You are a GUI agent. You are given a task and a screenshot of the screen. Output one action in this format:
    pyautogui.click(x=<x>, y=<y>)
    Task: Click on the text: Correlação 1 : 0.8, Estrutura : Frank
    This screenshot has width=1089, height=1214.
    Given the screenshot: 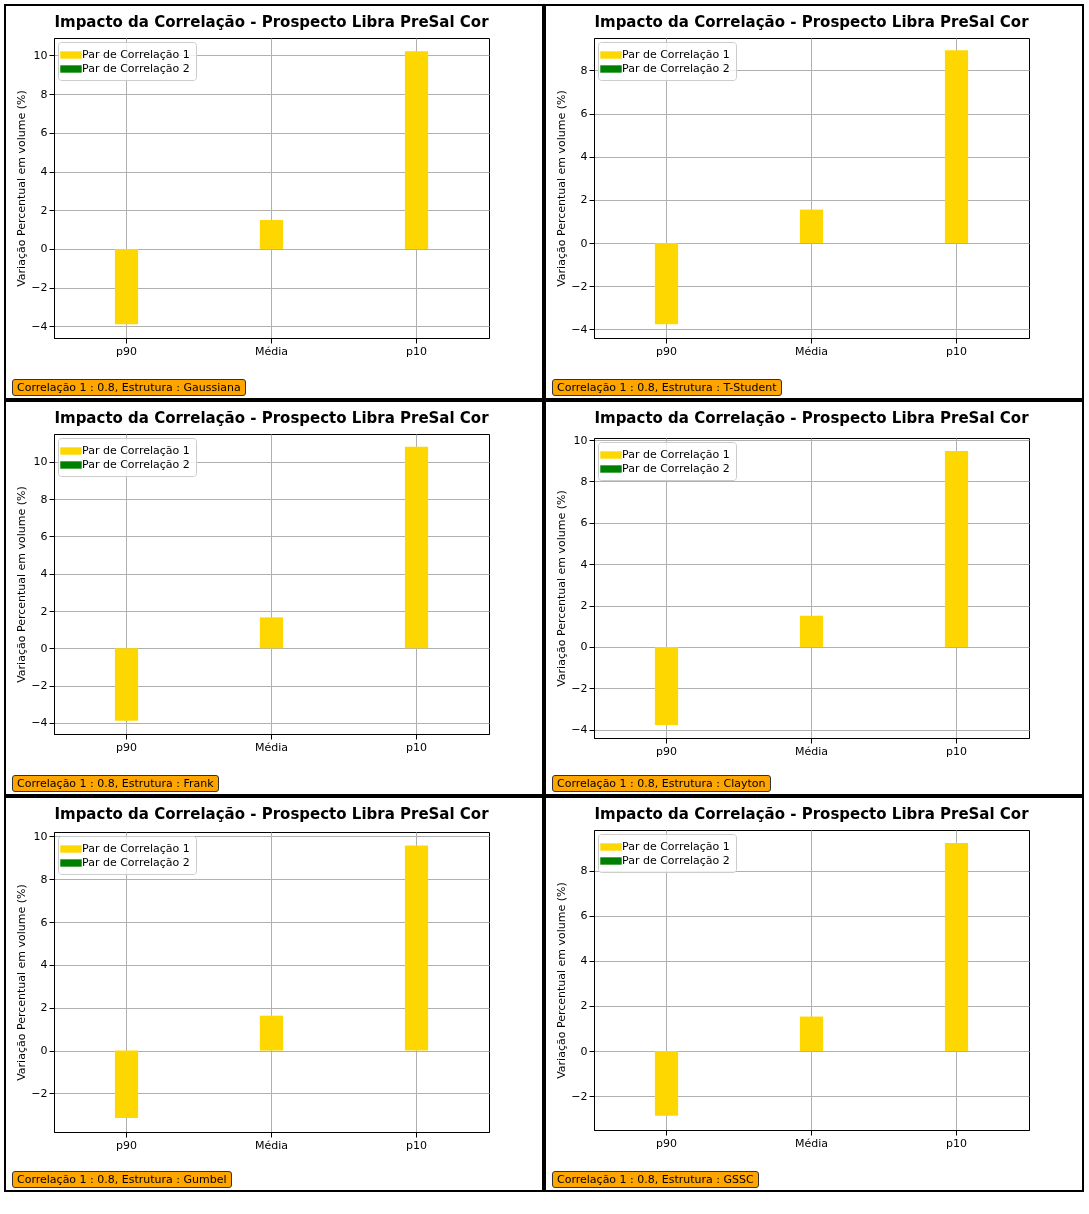 What is the action you would take?
    pyautogui.click(x=115, y=783)
    